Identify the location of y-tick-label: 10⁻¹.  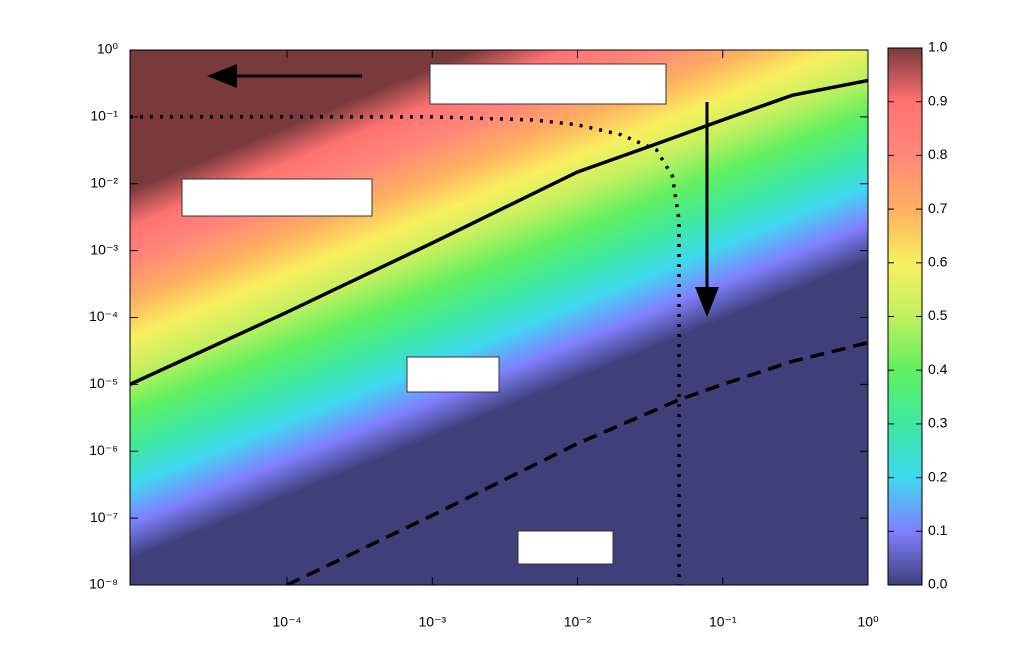
(104, 116).